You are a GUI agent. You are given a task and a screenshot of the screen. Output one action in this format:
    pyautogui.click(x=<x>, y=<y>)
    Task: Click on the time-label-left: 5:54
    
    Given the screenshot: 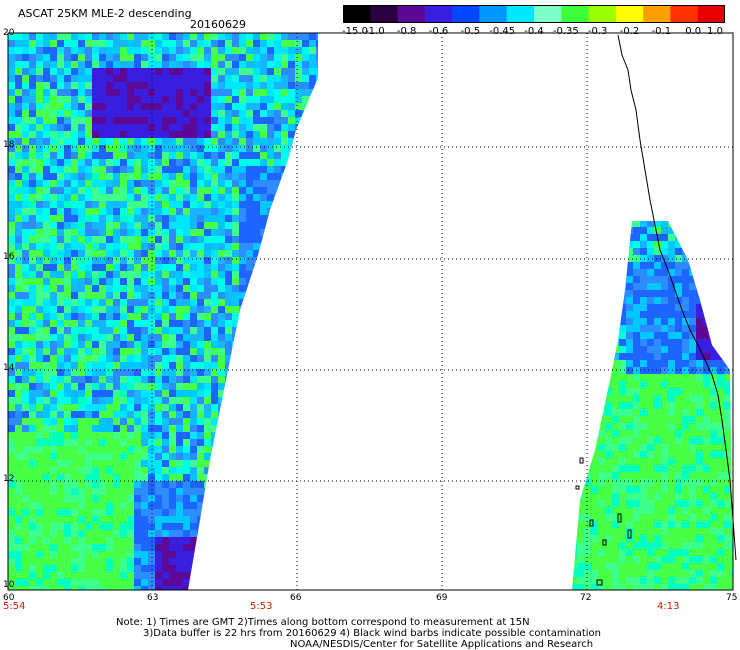 What is the action you would take?
    pyautogui.click(x=14, y=606)
    